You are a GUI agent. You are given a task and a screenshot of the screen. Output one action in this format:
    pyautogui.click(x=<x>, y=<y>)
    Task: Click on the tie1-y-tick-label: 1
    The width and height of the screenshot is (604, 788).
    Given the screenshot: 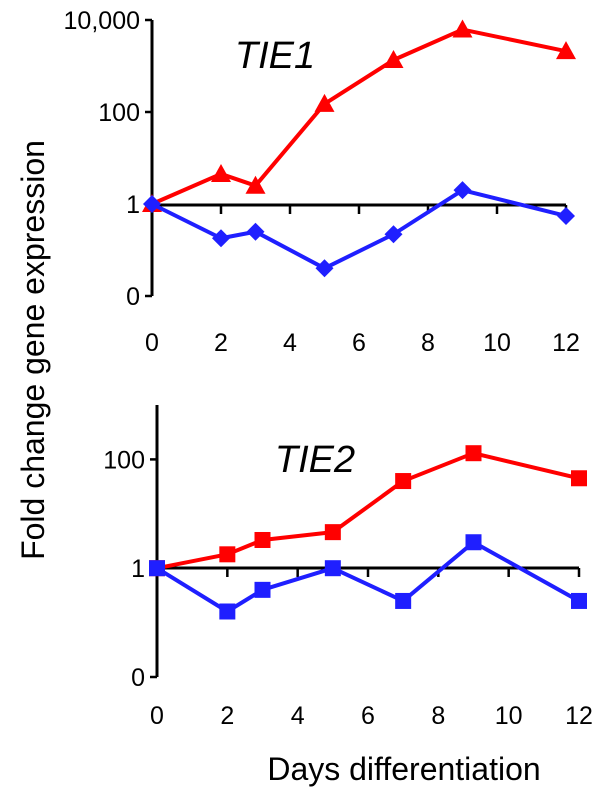 What is the action you would take?
    pyautogui.click(x=133, y=205)
    